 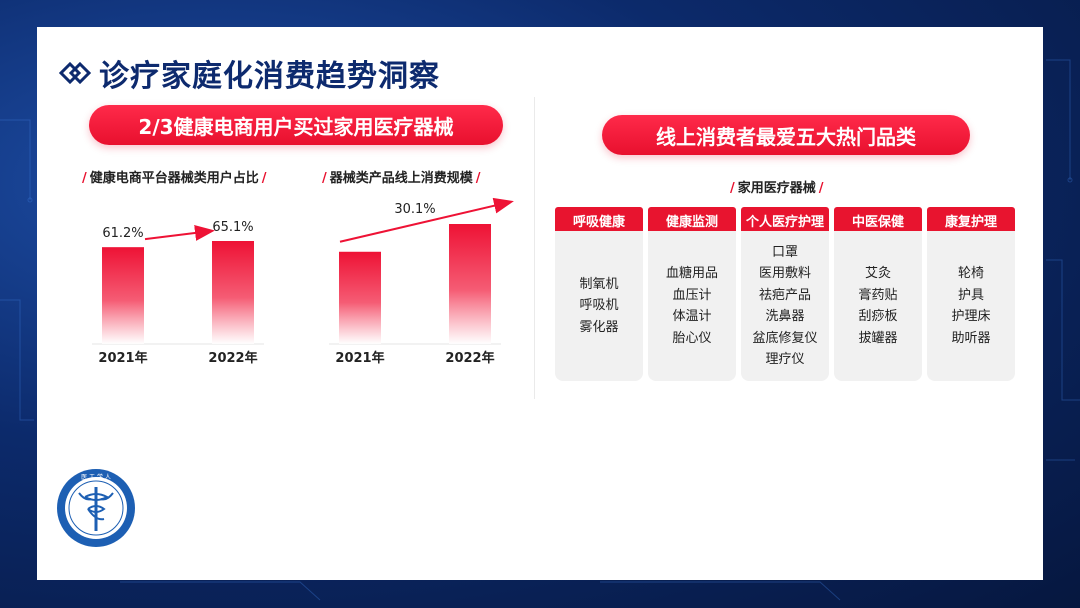 I want to click on chart1-title: / 健康电商平台器械类用户占比 /, so click(x=174, y=178).